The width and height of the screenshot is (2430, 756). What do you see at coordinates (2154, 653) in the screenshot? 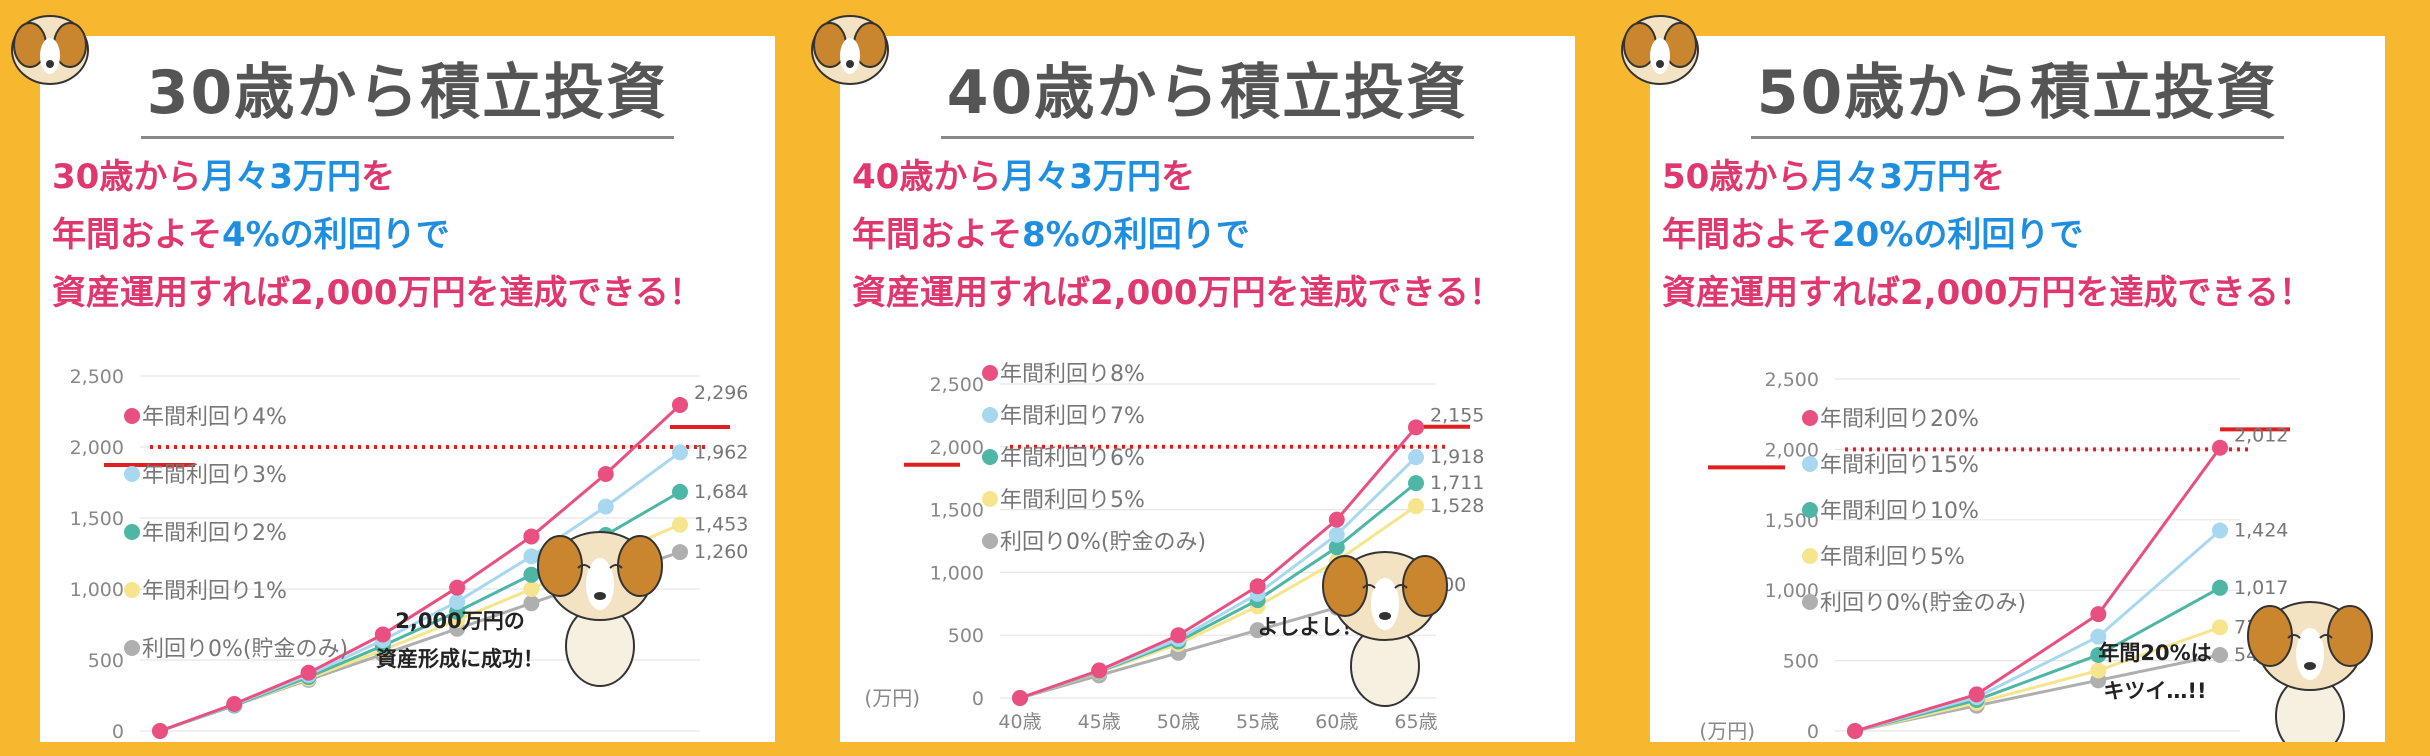
I see `annotation-text: 年間20%は` at bounding box center [2154, 653].